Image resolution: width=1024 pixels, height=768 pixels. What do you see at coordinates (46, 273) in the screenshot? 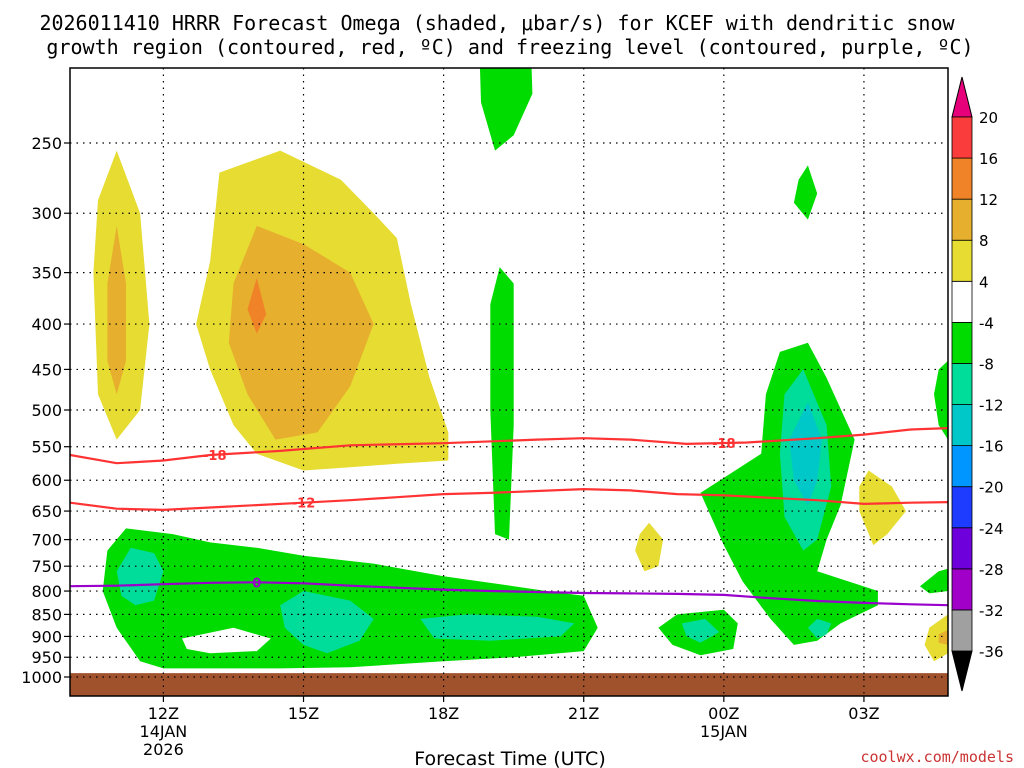
I see `y-tick-label-350: 350` at bounding box center [46, 273].